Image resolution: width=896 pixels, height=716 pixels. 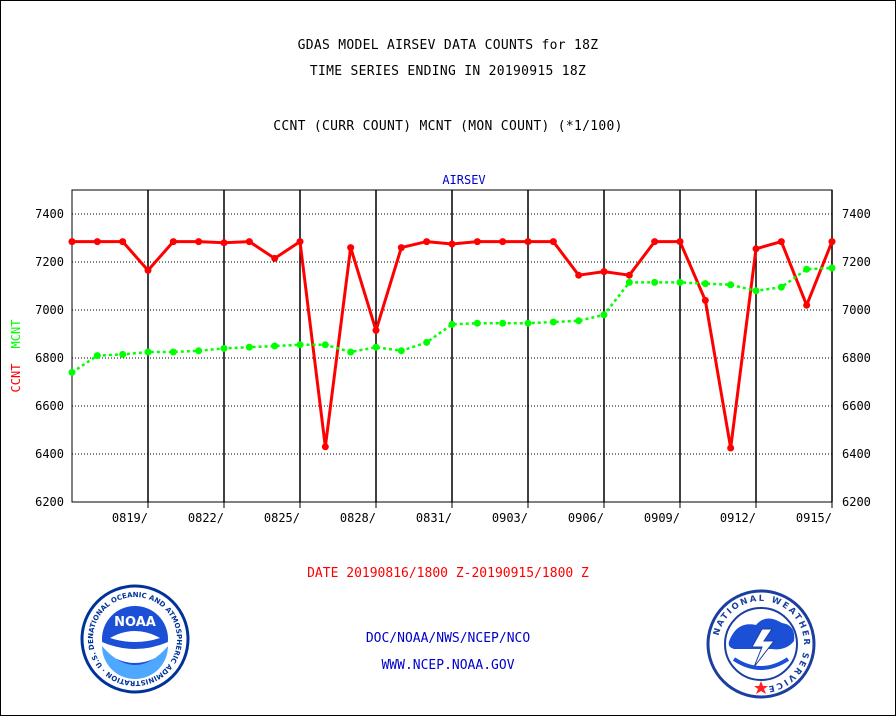 I want to click on chart-title-line1: GDAS MODEL AIRSEV DATA COUNTS for 18Z, so click(x=448, y=45).